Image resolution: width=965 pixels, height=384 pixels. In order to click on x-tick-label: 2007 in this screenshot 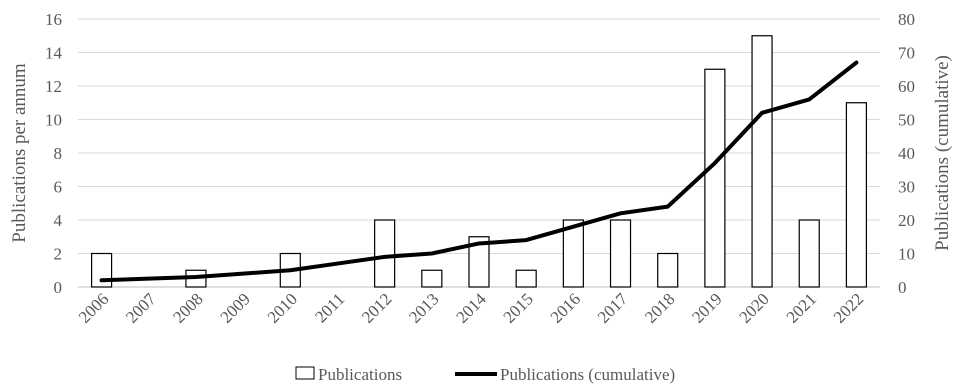, I will do `click(141, 308)`.